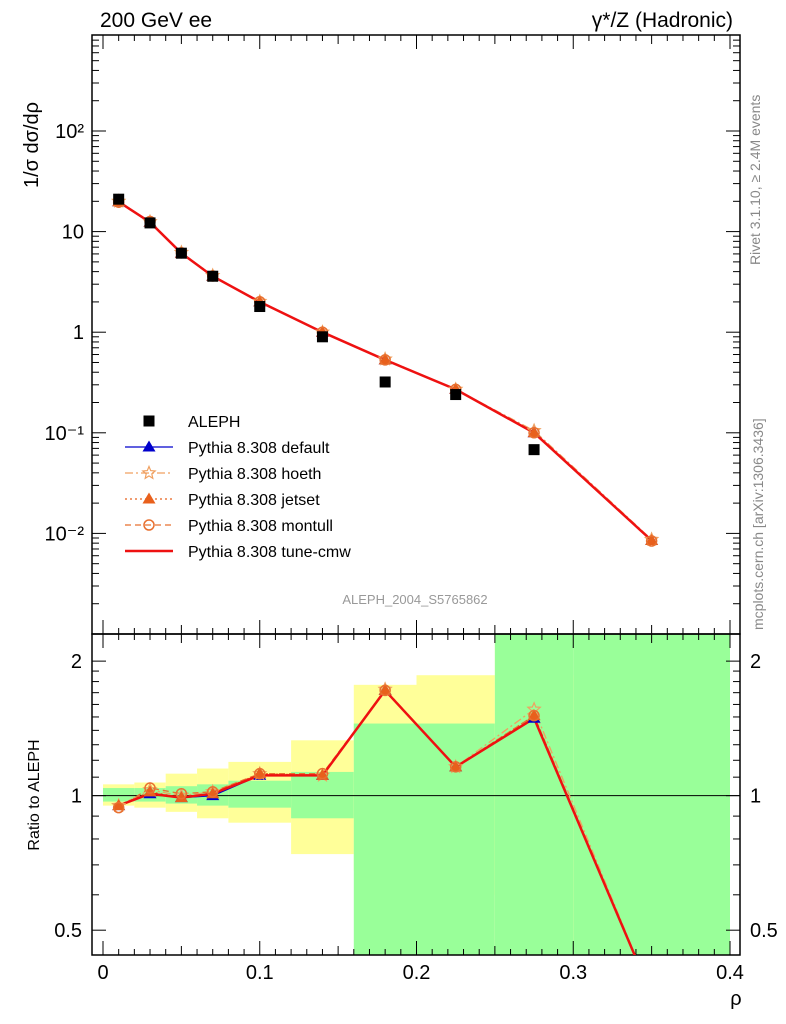 This screenshot has width=786, height=1024. I want to click on main-ylabel: 1/σ dσ/dρ, so click(32, 145).